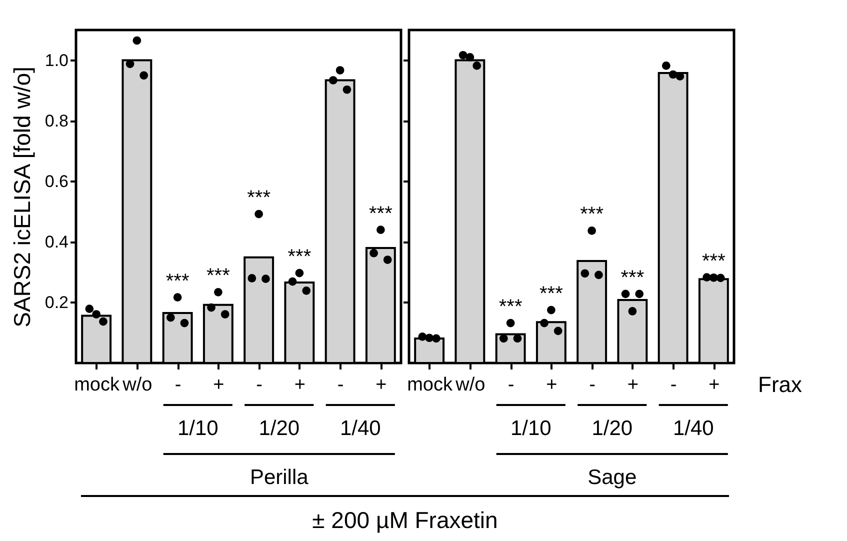  I want to click on y-tick-label: 0.4, so click(56, 242).